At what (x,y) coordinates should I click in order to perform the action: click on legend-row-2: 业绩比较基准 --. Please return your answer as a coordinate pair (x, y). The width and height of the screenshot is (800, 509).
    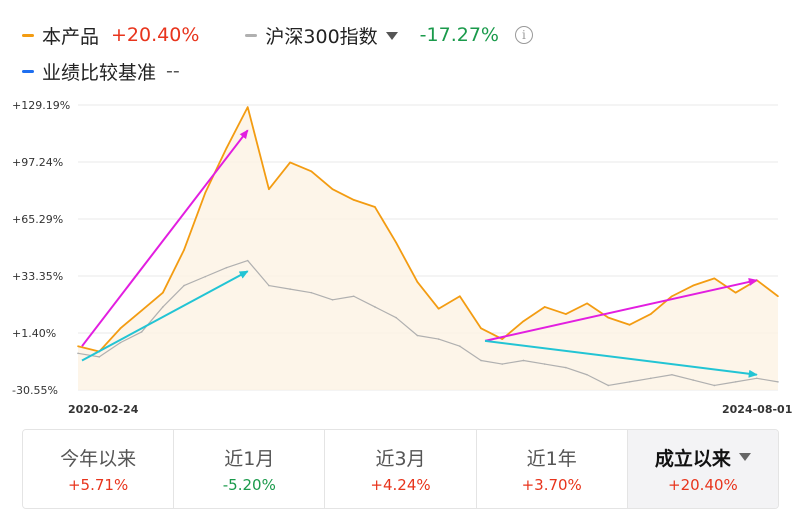
    Looking at the image, I should click on (402, 71).